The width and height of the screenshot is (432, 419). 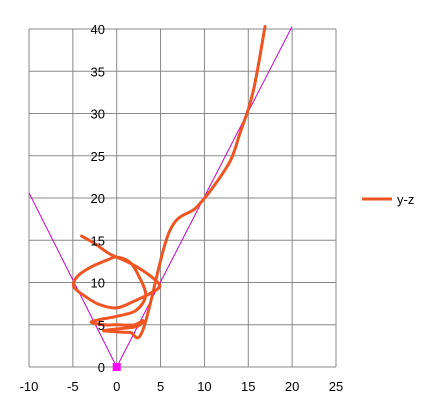 I want to click on x-tick-label: -10, so click(x=29, y=386).